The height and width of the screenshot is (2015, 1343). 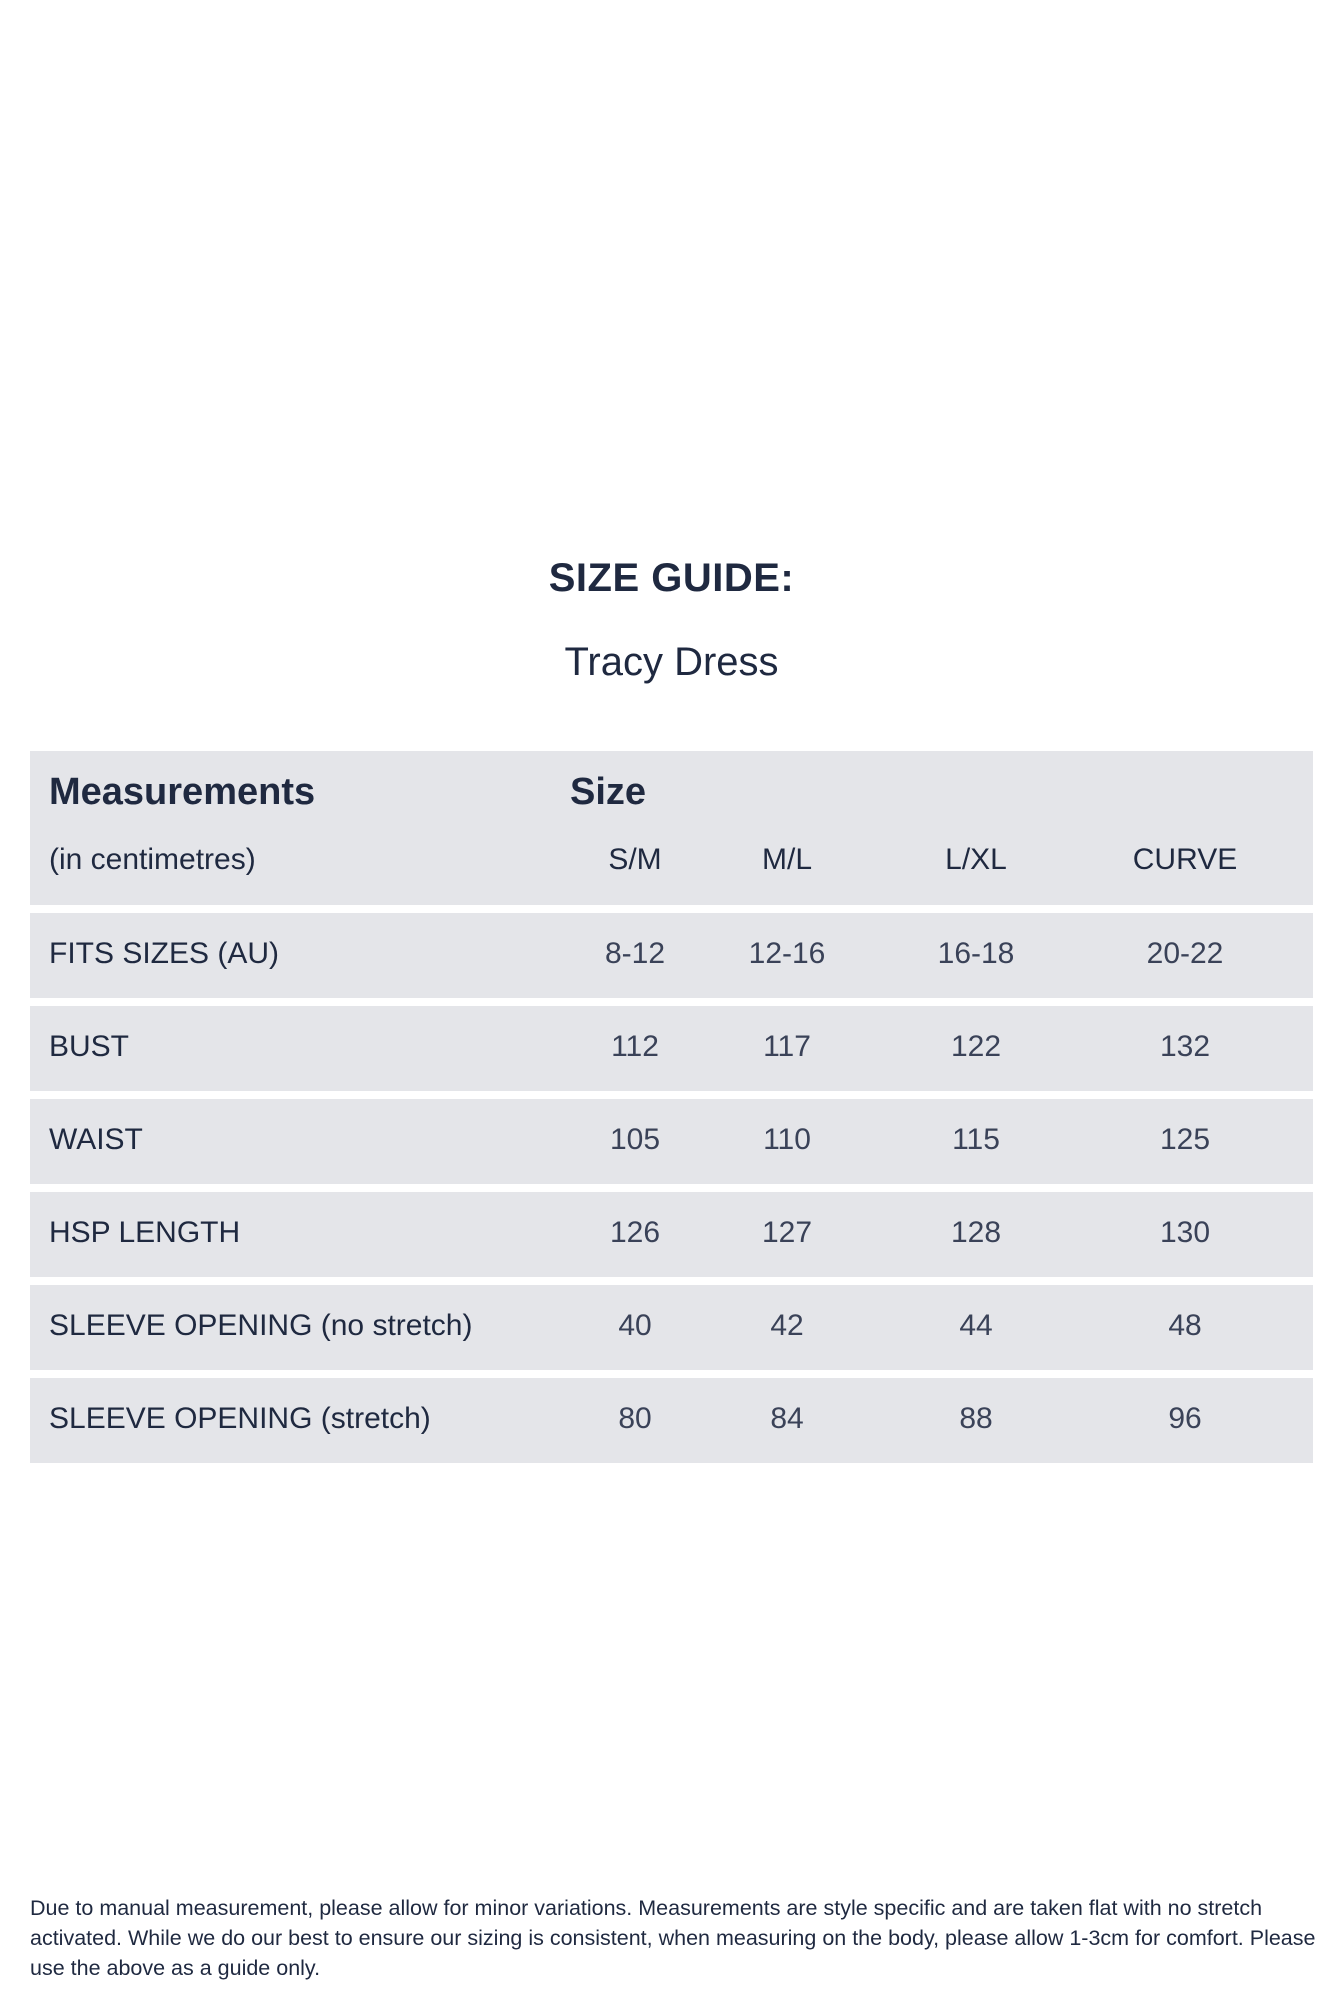 What do you see at coordinates (1185, 1046) in the screenshot?
I see `row-value: 132` at bounding box center [1185, 1046].